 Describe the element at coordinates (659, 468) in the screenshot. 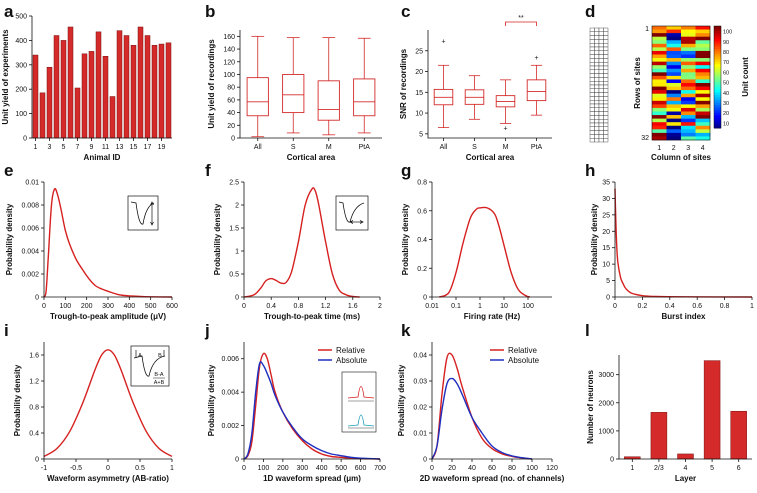

I see `x-tick-label-l: 2/3` at that location.